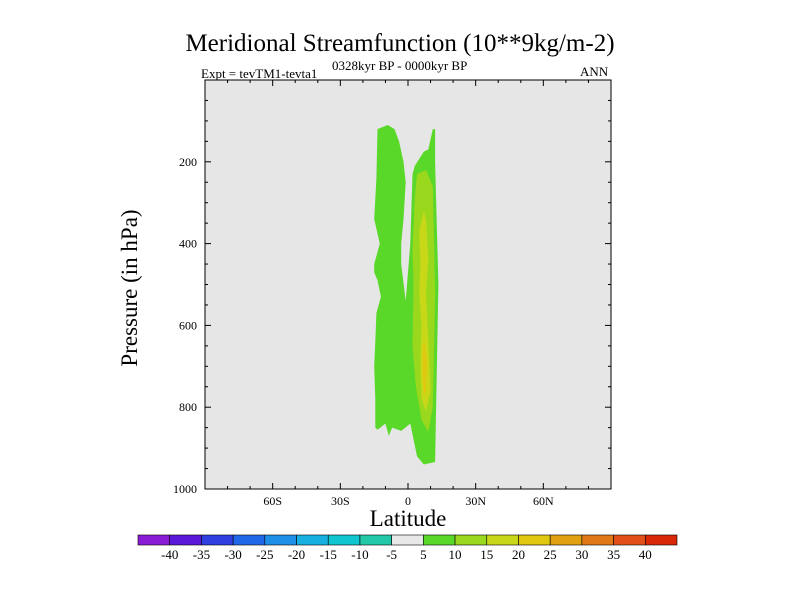  What do you see at coordinates (391, 554) in the screenshot?
I see `colorbar-label: -5` at bounding box center [391, 554].